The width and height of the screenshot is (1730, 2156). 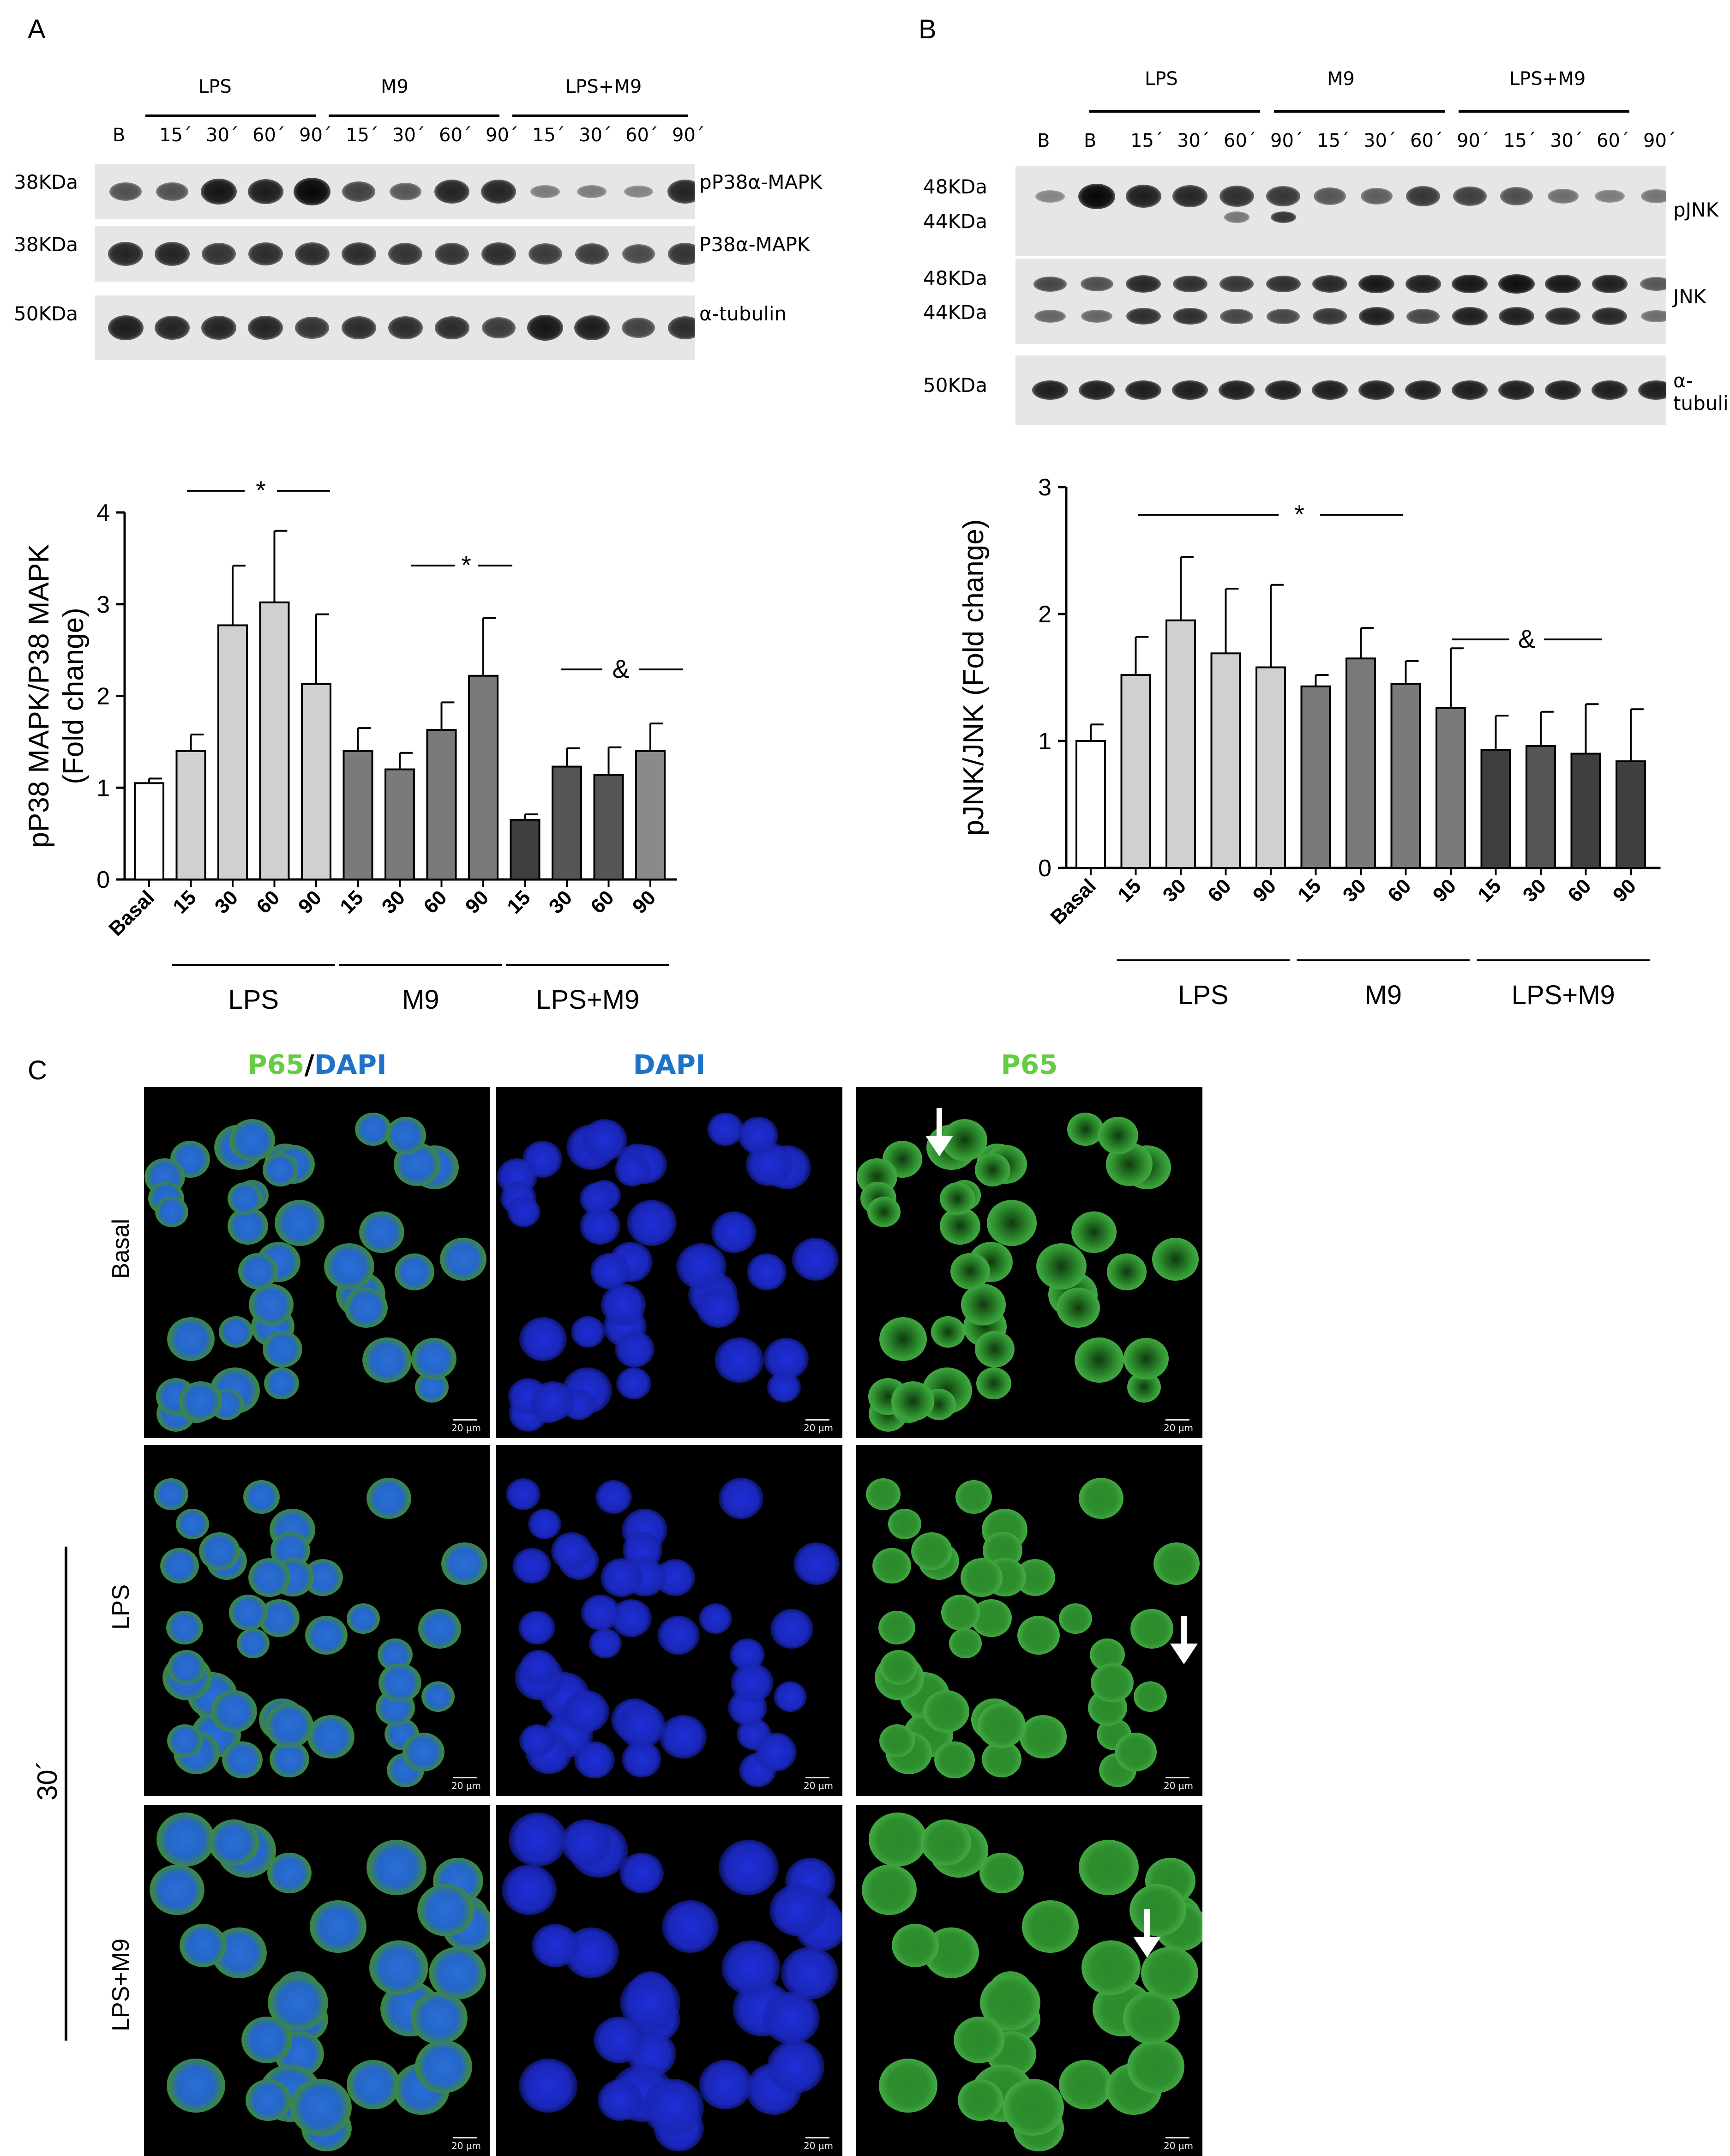 What do you see at coordinates (222, 135) in the screenshot?
I see `panel-a-lane-label: 30´` at bounding box center [222, 135].